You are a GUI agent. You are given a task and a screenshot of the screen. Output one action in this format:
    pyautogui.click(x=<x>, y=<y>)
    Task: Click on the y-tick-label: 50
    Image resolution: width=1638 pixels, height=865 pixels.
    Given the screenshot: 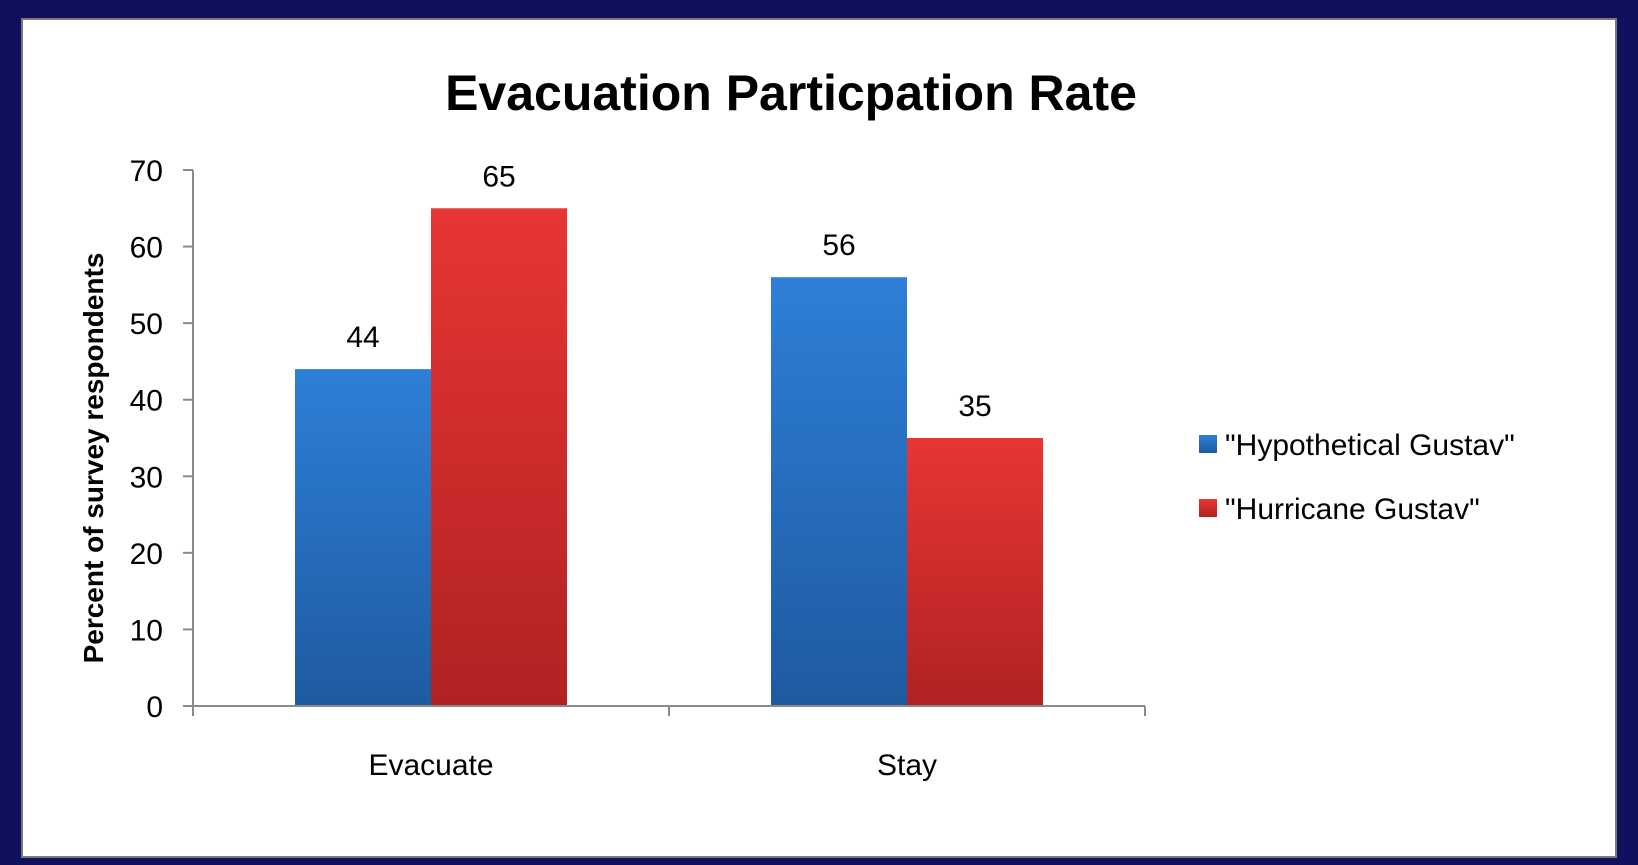 What is the action you would take?
    pyautogui.click(x=146, y=324)
    